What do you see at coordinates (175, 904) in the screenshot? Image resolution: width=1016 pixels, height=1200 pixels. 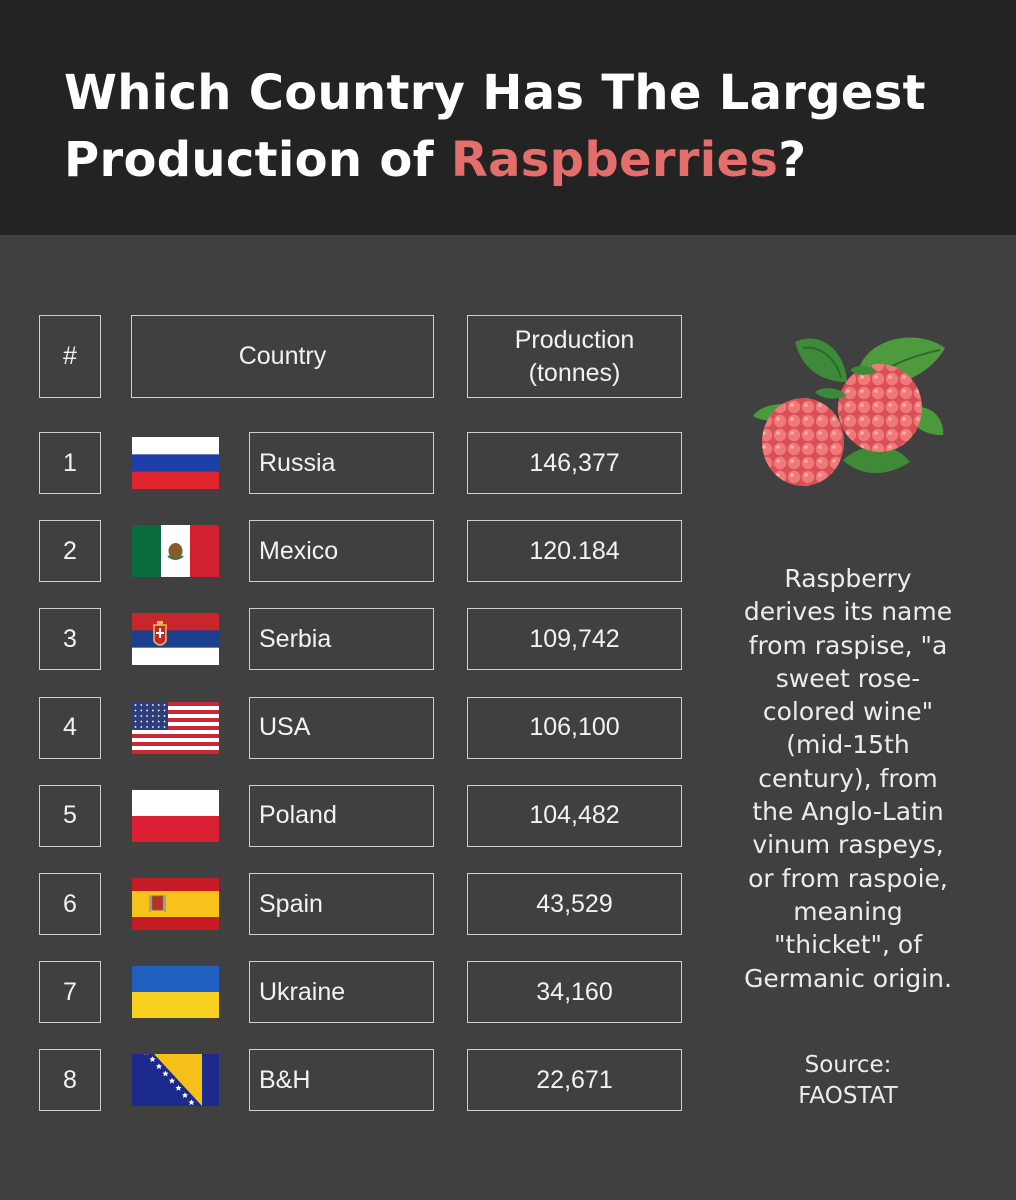 I see `spain-flag-icon` at bounding box center [175, 904].